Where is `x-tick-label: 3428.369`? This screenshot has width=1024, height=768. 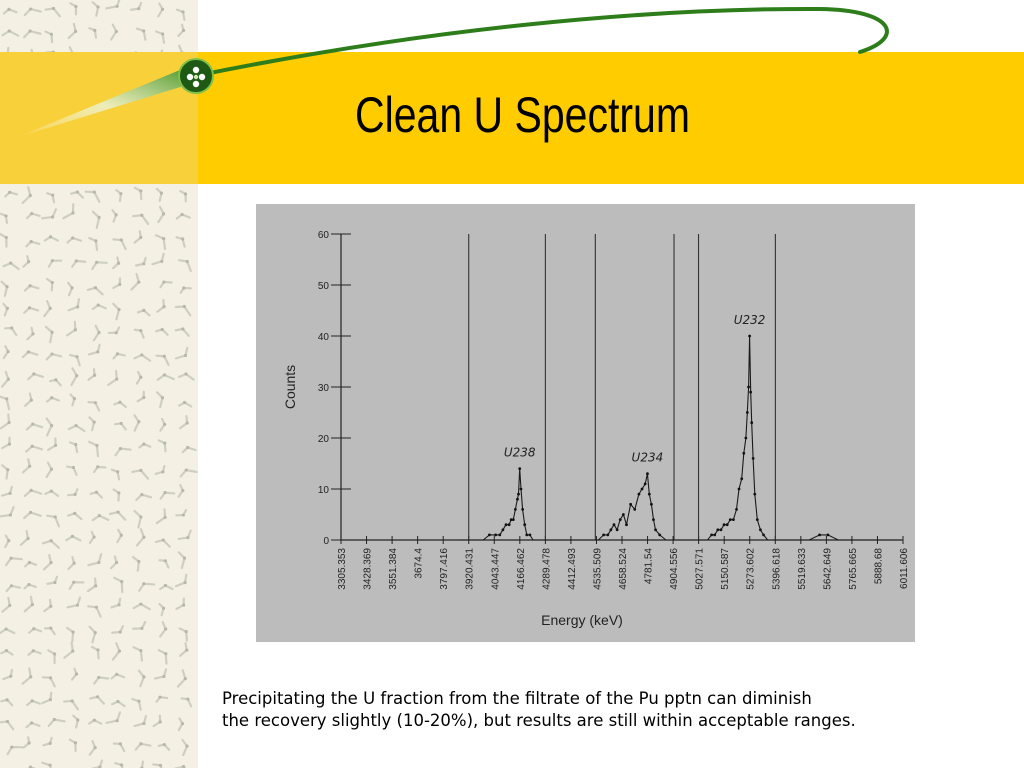 x-tick-label: 3428.369 is located at coordinates (368, 569).